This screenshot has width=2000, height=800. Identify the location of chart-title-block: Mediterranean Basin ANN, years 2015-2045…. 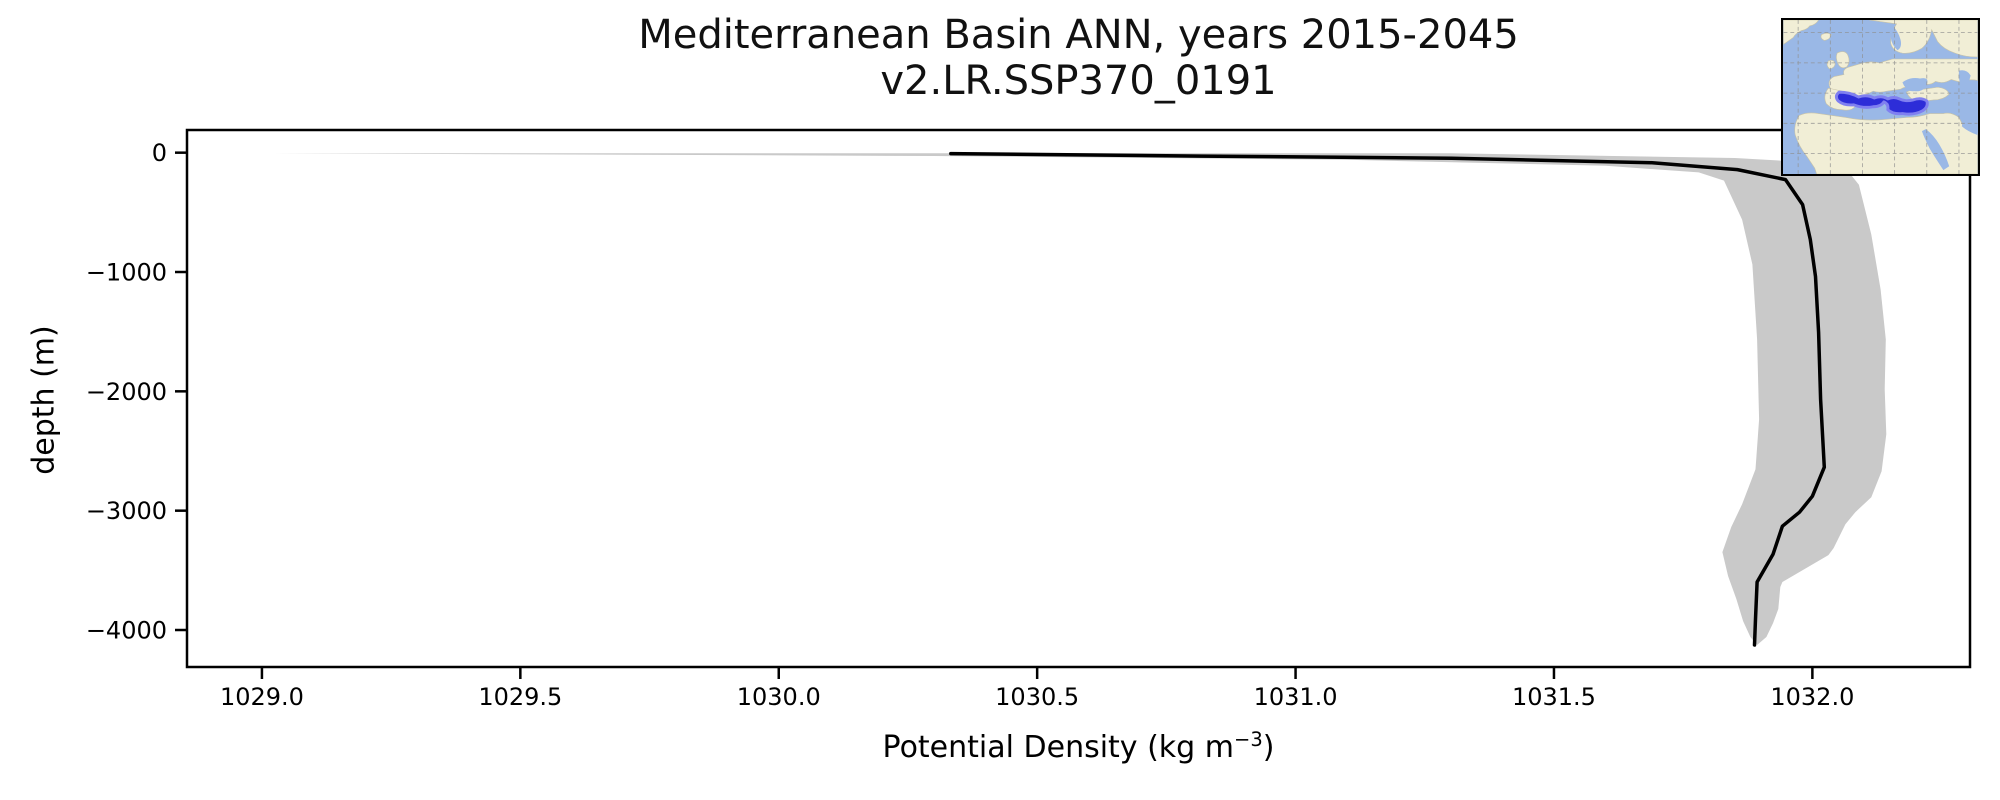
(1078, 58).